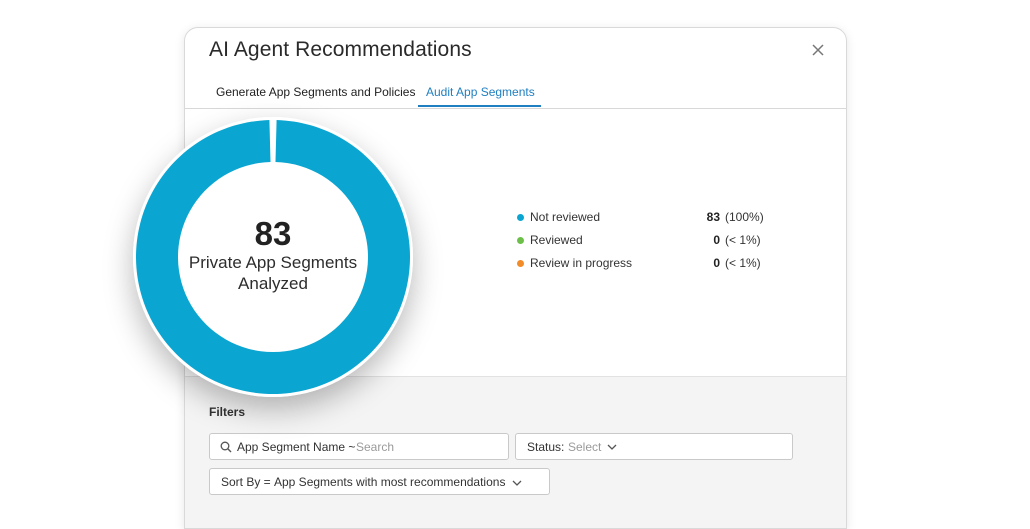 The image size is (1030, 529). Describe the element at coordinates (744, 217) in the screenshot. I see `legend-percent: (100%)` at that location.